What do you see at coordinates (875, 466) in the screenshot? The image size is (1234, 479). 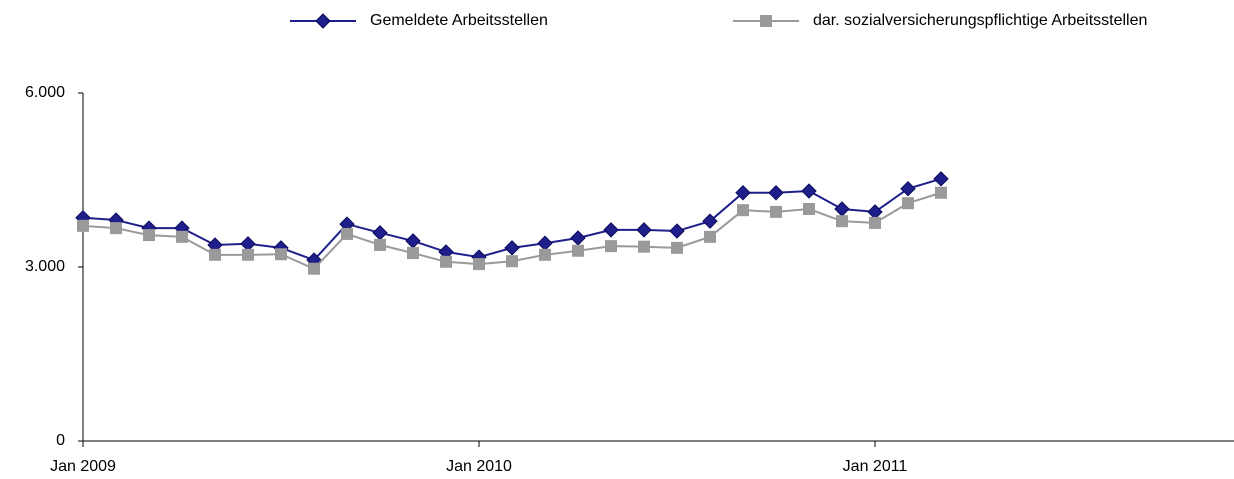 I see `x-tick-label: Jan 2011` at bounding box center [875, 466].